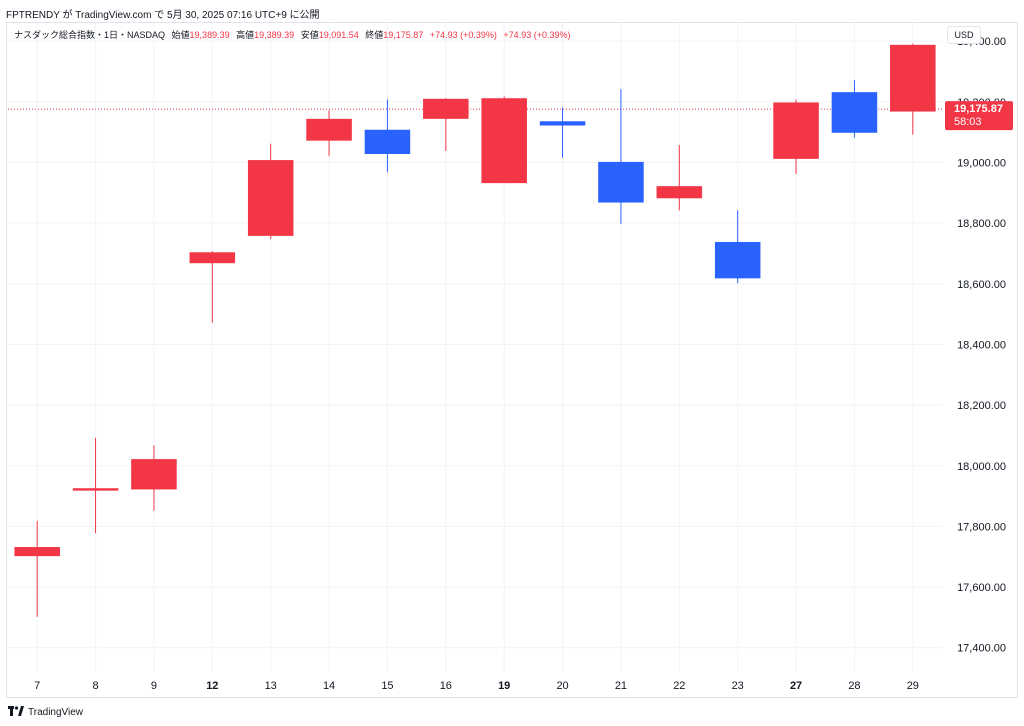 This screenshot has height=726, width=1024. Describe the element at coordinates (37, 686) in the screenshot. I see `x-tick-label: 7` at that location.